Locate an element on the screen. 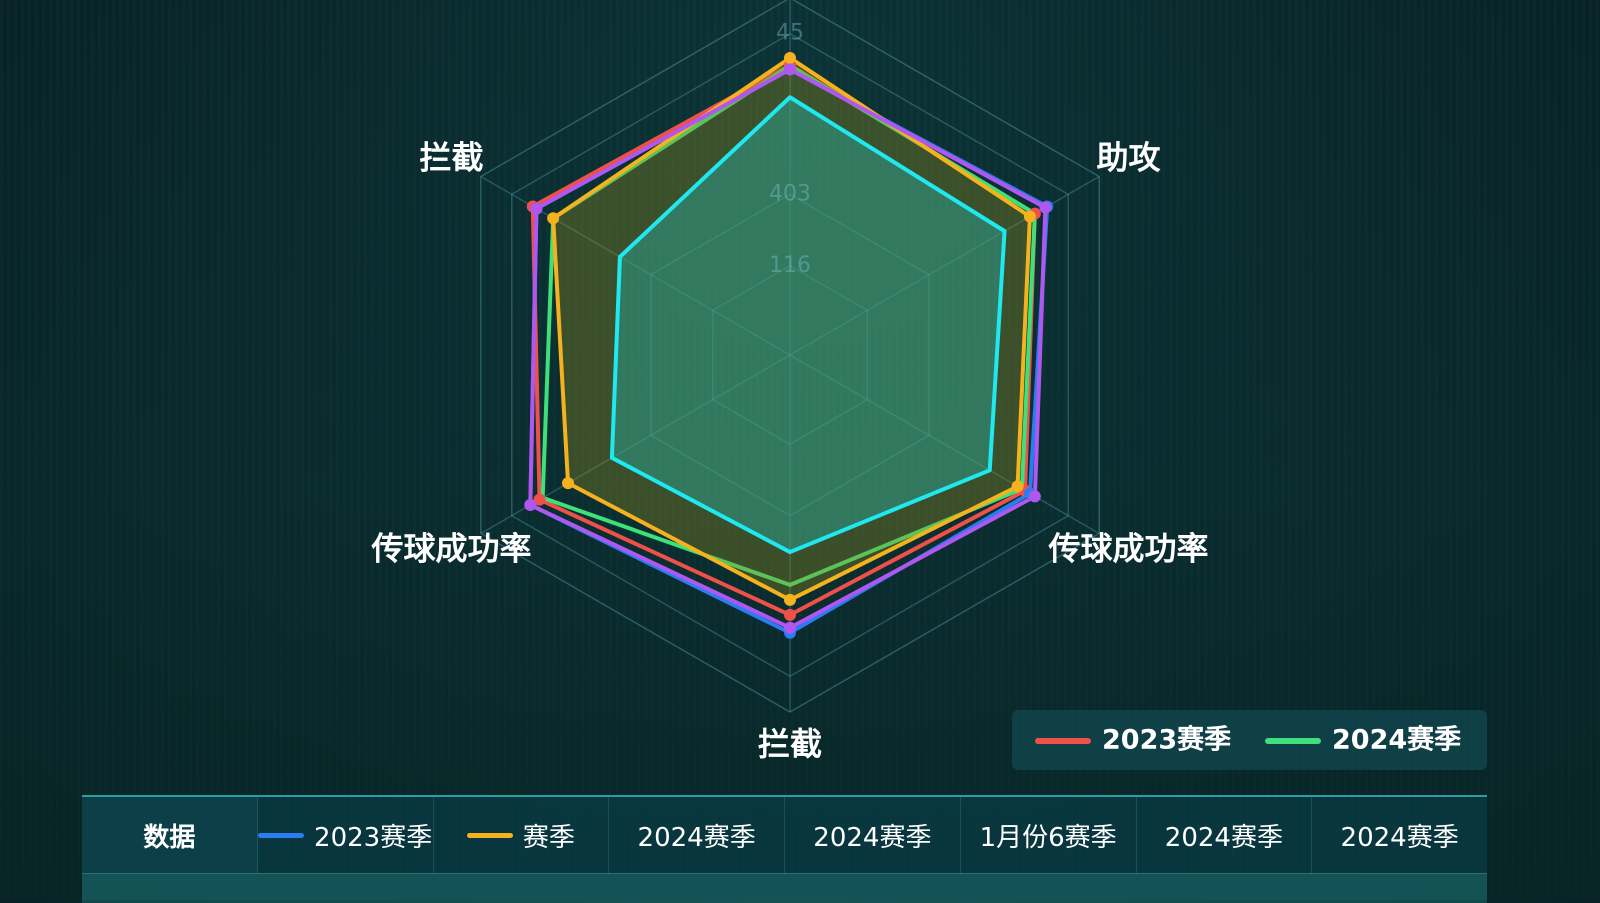  r-tick-label: 403 is located at coordinates (790, 193).